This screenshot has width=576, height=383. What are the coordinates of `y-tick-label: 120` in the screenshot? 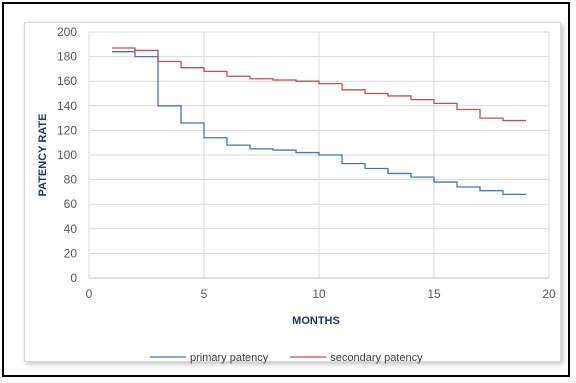 It's located at (67, 130).